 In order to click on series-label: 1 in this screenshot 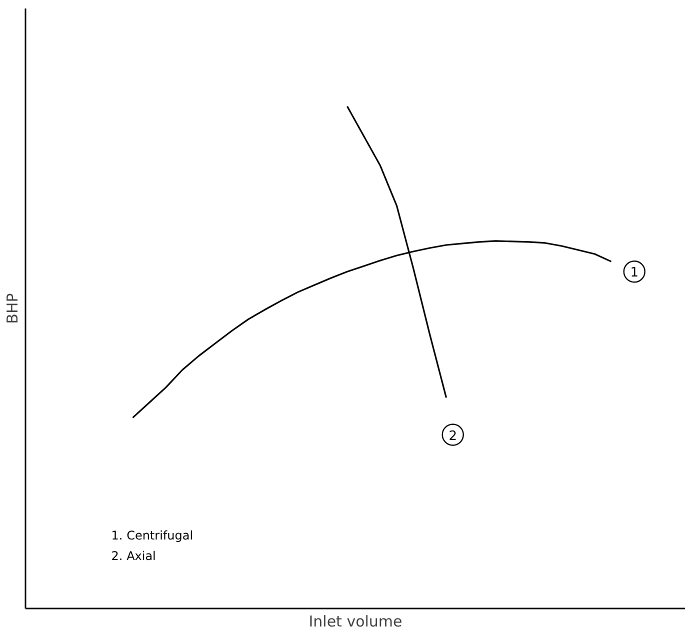, I will do `click(634, 273)`.